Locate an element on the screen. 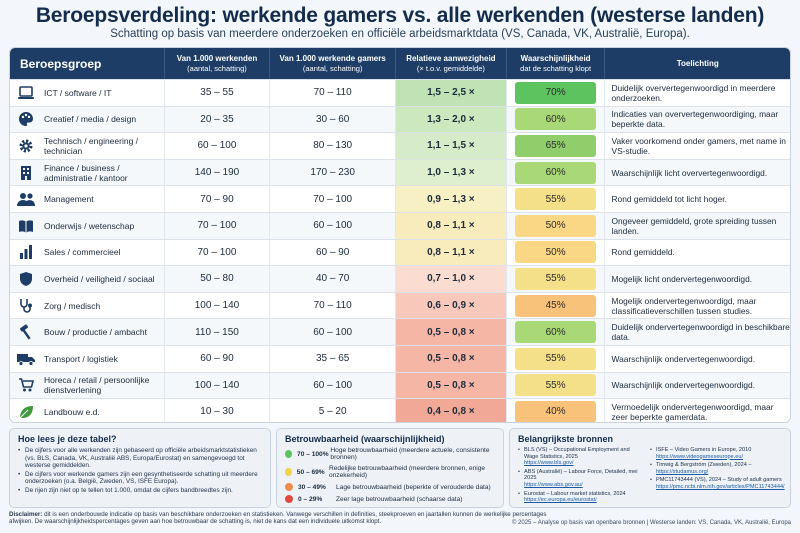 This screenshot has width=800, height=533. disclaimer-label: Disclaimer: is located at coordinates (26, 514).